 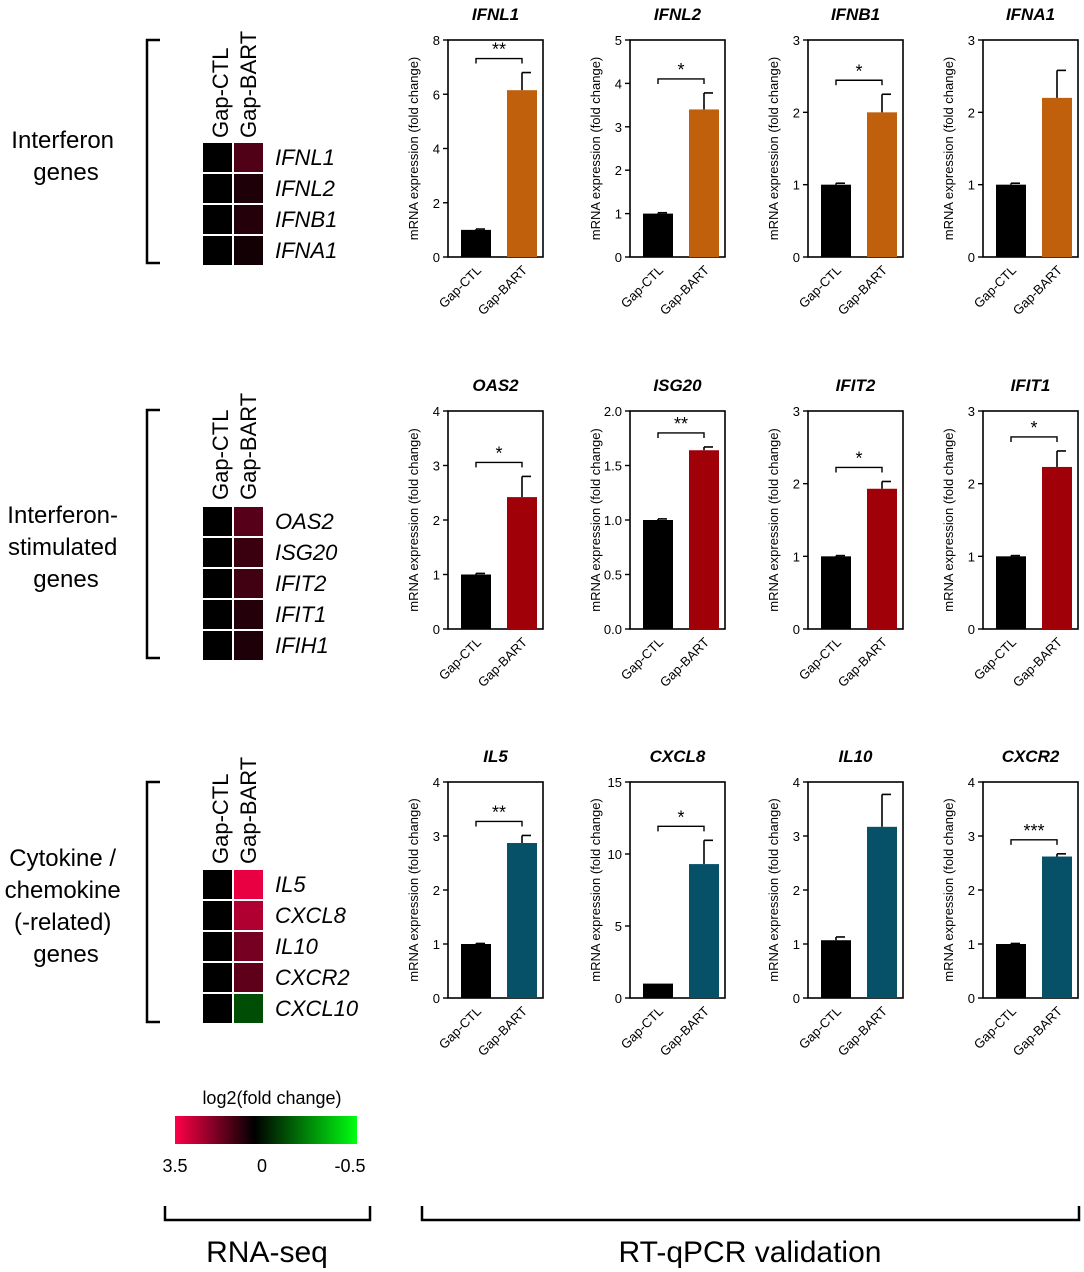 What do you see at coordinates (349, 1166) in the screenshot?
I see `colorbar-tick-min: -0.5` at bounding box center [349, 1166].